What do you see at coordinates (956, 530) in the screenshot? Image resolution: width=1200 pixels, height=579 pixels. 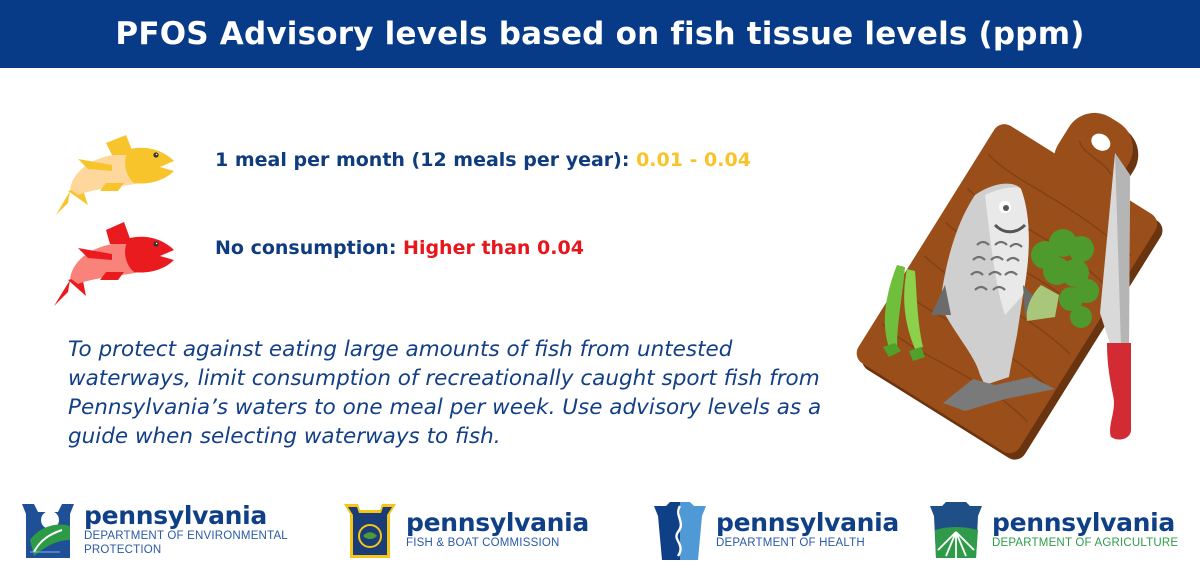 I see `agriculture-keystone-icon` at bounding box center [956, 530].